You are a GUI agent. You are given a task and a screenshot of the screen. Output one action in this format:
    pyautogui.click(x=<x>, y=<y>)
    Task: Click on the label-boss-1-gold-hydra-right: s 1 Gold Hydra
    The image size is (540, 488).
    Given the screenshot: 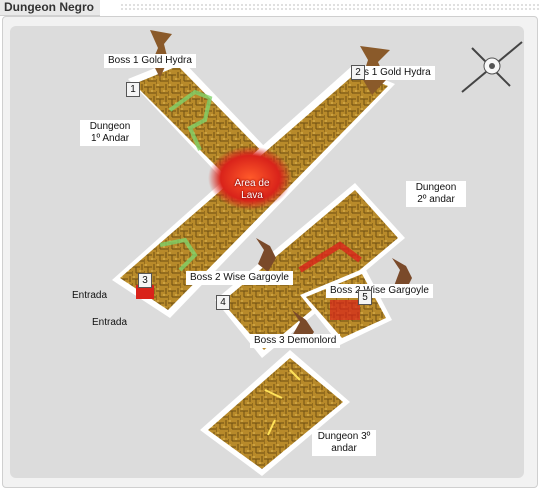 What is the action you would take?
    pyautogui.click(x=397, y=73)
    